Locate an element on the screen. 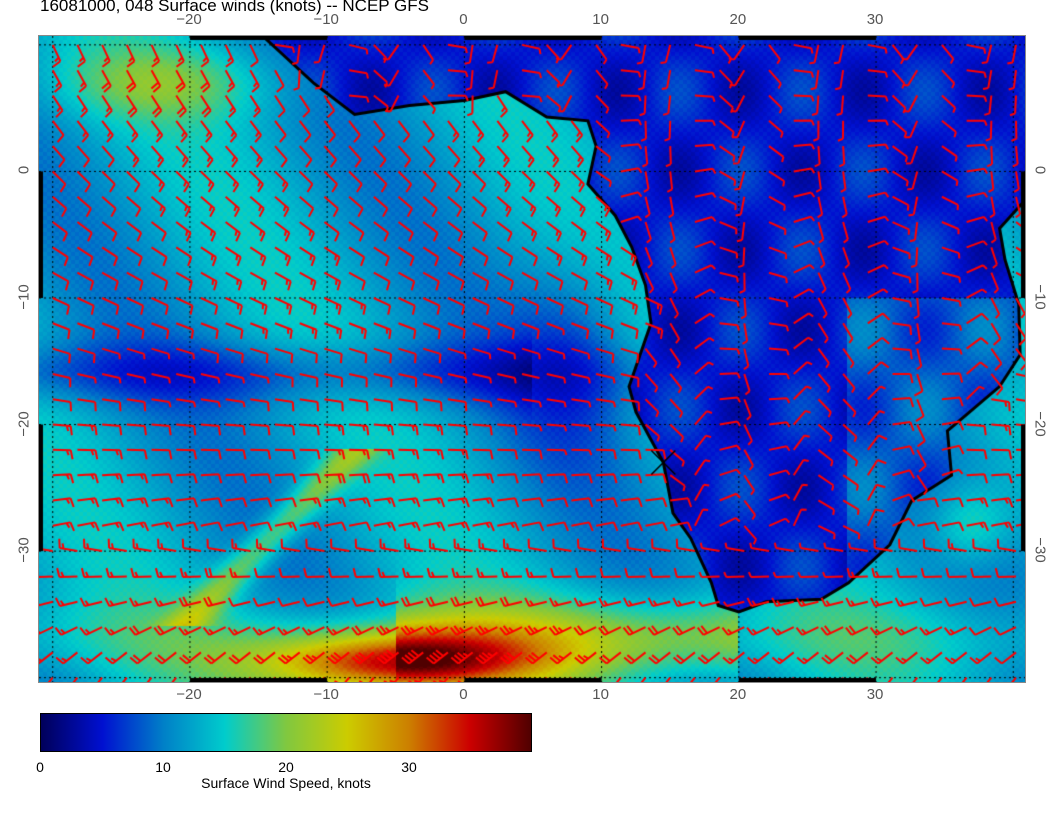  lon-tick-top: 20 is located at coordinates (738, 19).